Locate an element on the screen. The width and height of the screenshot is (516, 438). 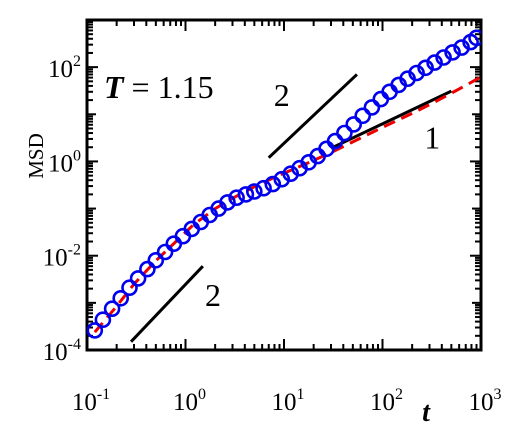
x-tick-label: 10³ is located at coordinates (485, 401).